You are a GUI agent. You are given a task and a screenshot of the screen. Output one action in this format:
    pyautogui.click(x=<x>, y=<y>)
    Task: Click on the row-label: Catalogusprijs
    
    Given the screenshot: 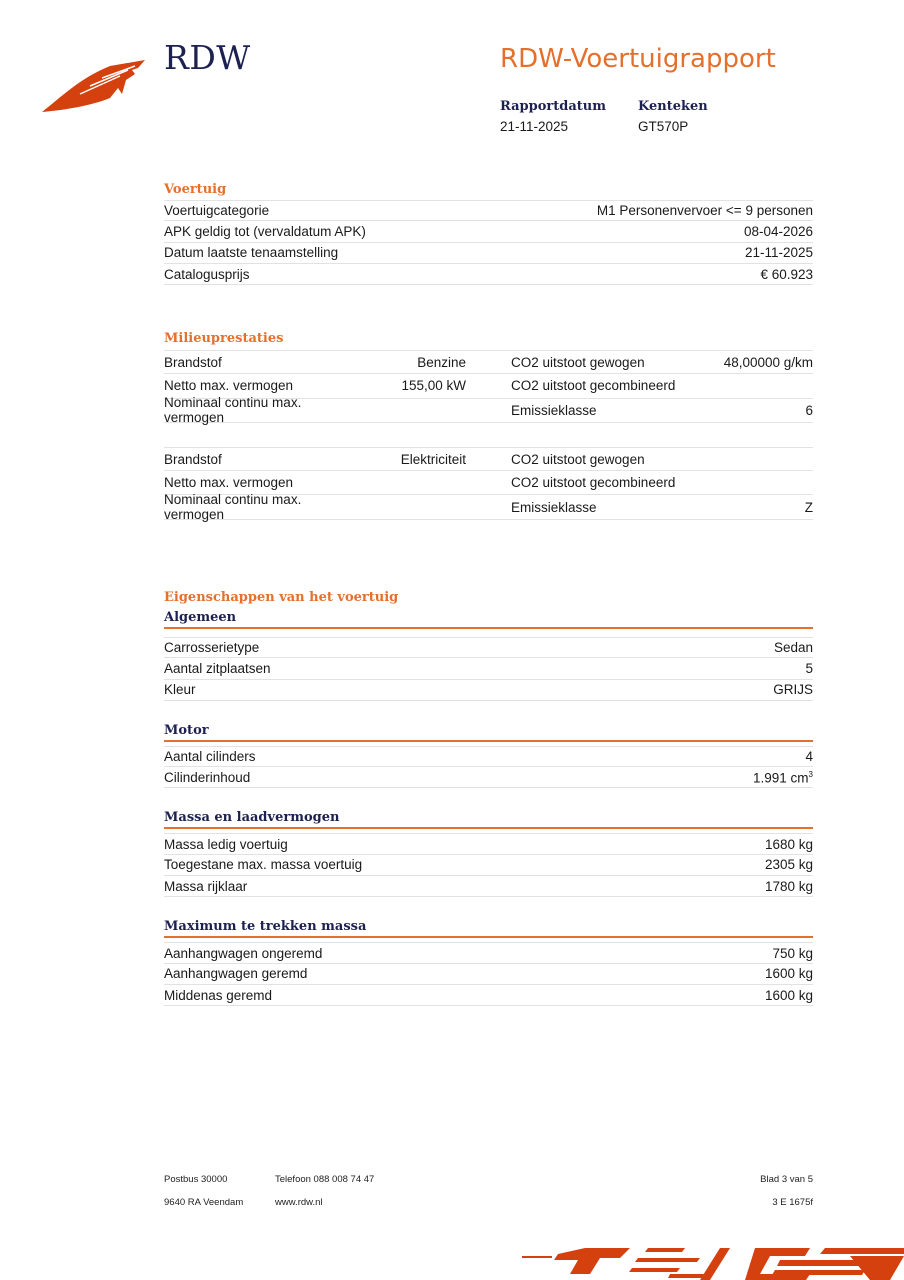 What is the action you would take?
    pyautogui.click(x=207, y=274)
    